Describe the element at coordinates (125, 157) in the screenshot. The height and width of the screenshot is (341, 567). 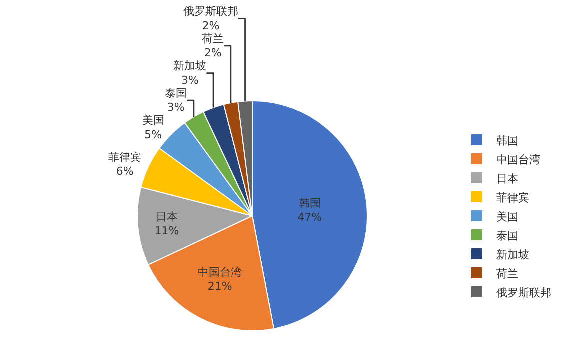
I see `slice-label: 菲律宾` at that location.